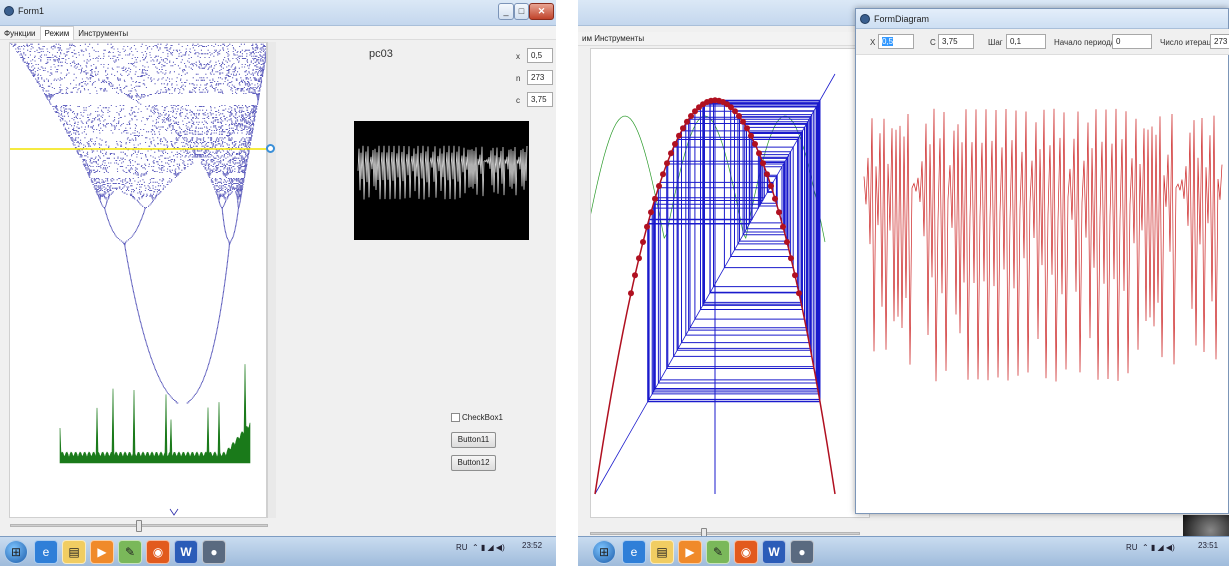 The height and width of the screenshot is (566, 1229). Describe the element at coordinates (540, 55) in the screenshot. I see `param-x-field: 0,5` at that location.